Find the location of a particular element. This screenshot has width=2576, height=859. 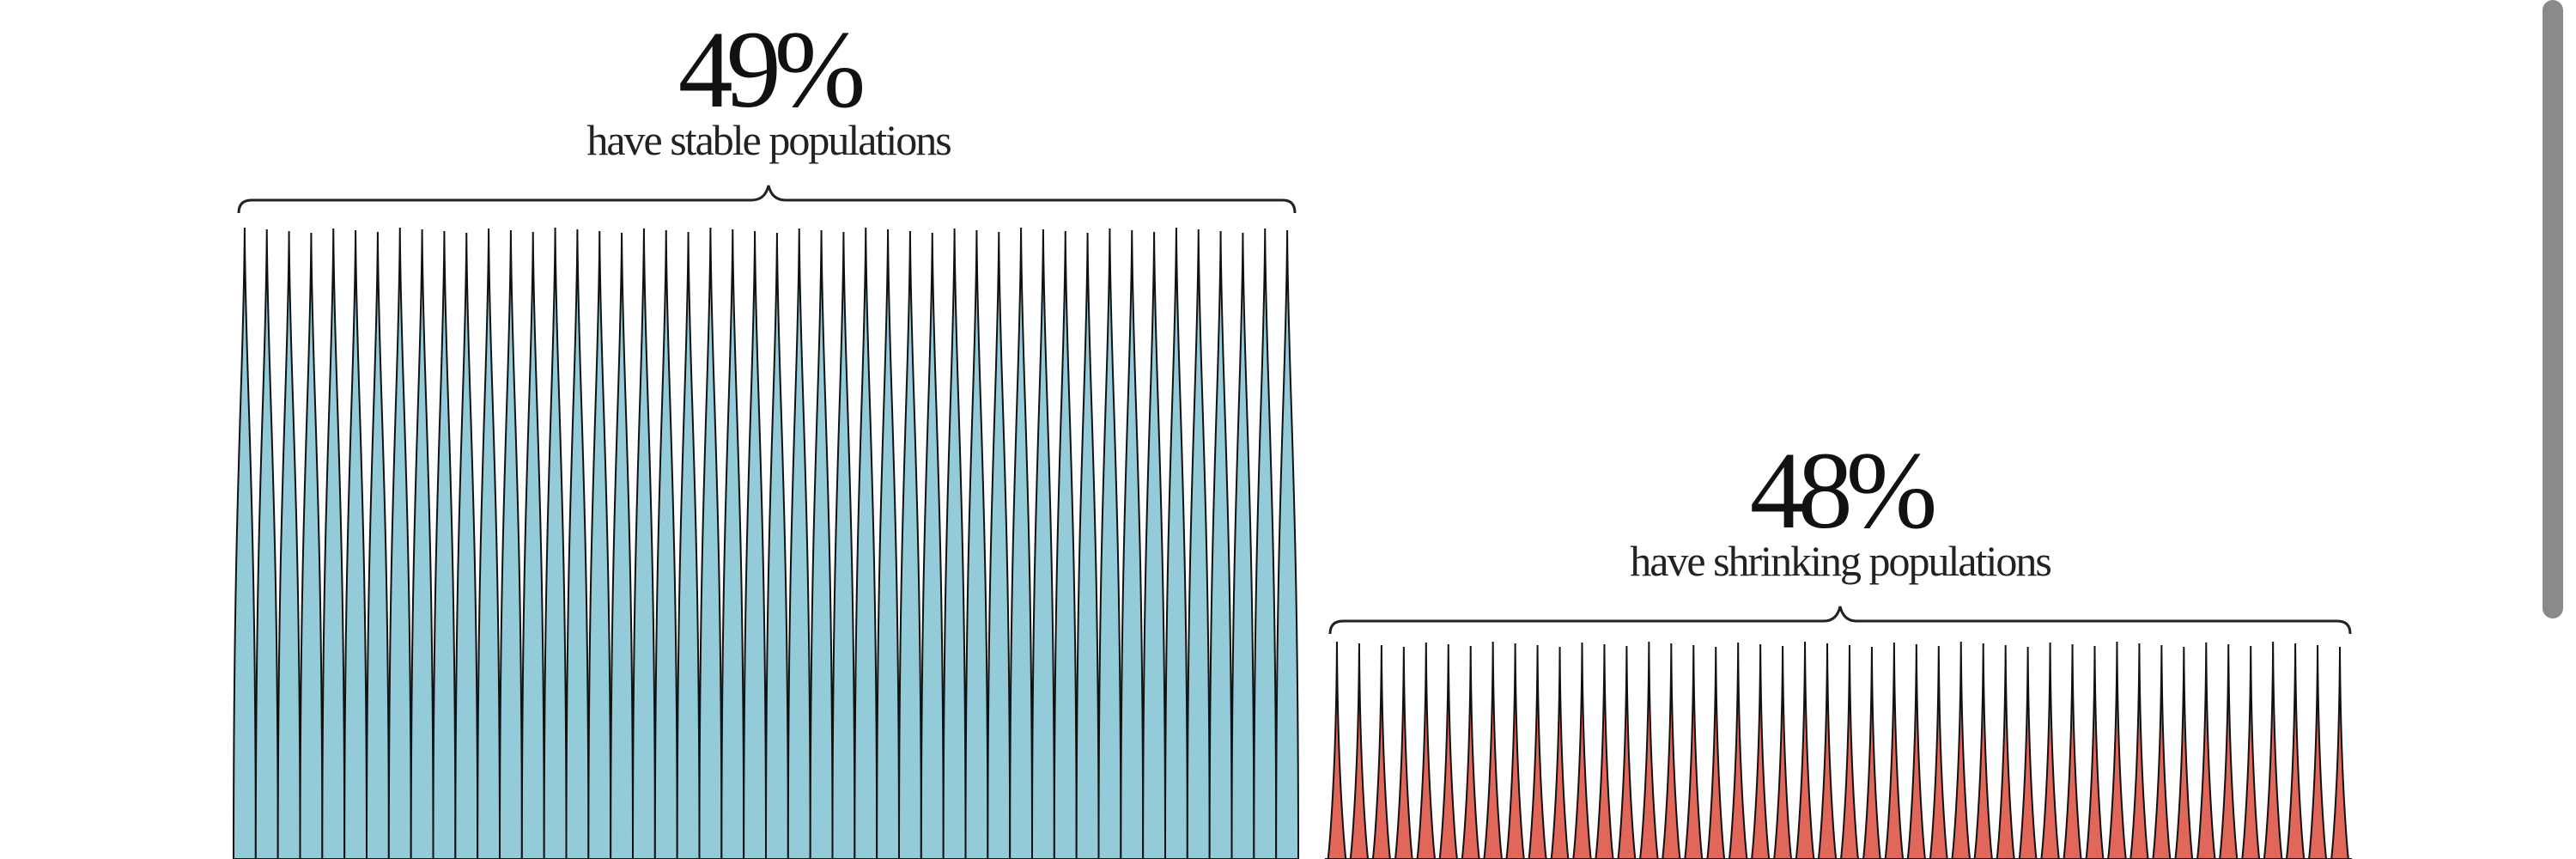

stable-percent: 49% is located at coordinates (770, 70).